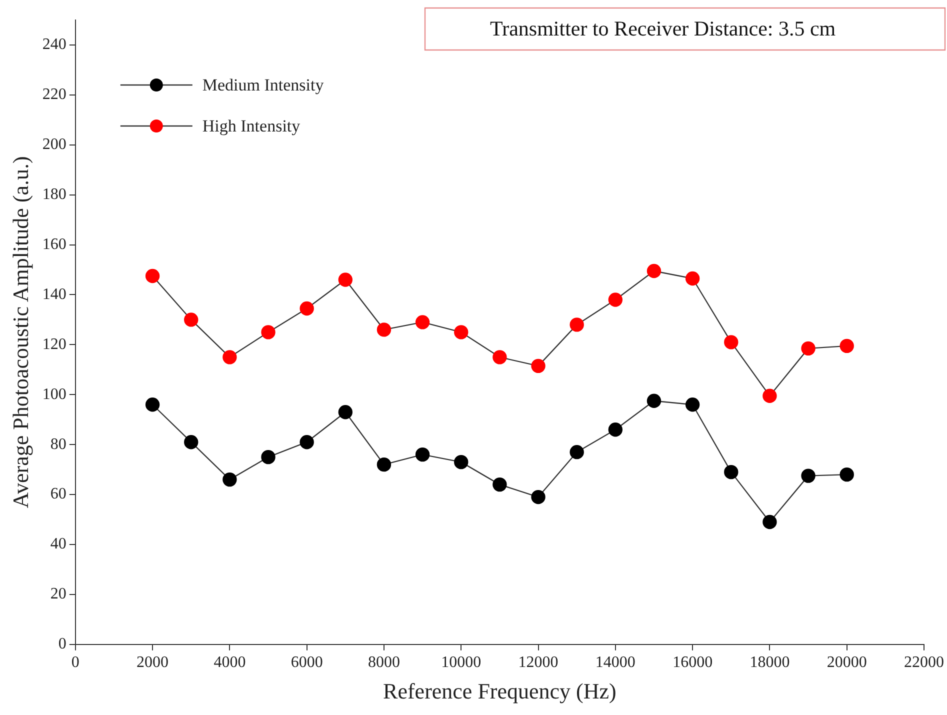  What do you see at coordinates (846, 663) in the screenshot?
I see `x-tick-label: 20000` at bounding box center [846, 663].